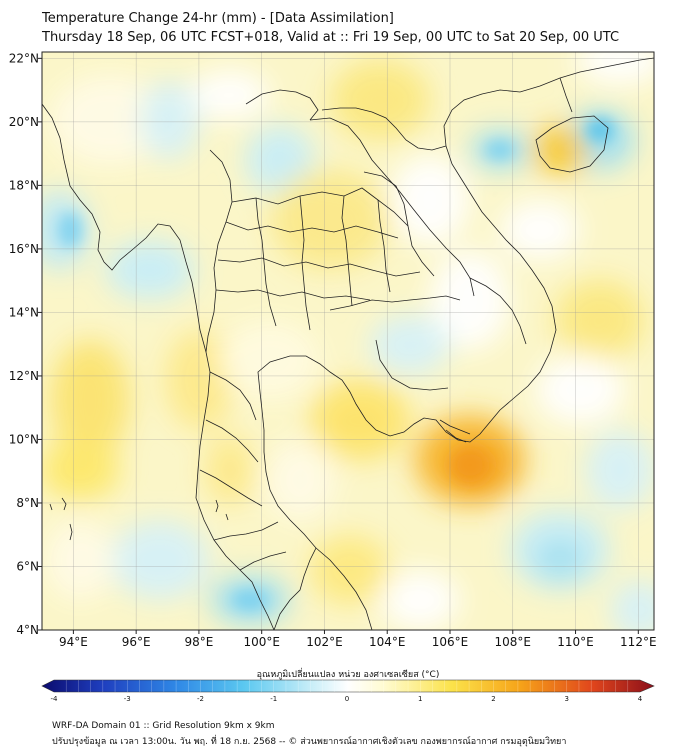 This screenshot has height=756, width=676. What do you see at coordinates (24, 185) in the screenshot?
I see `y-tick-label: 18°N` at bounding box center [24, 185].